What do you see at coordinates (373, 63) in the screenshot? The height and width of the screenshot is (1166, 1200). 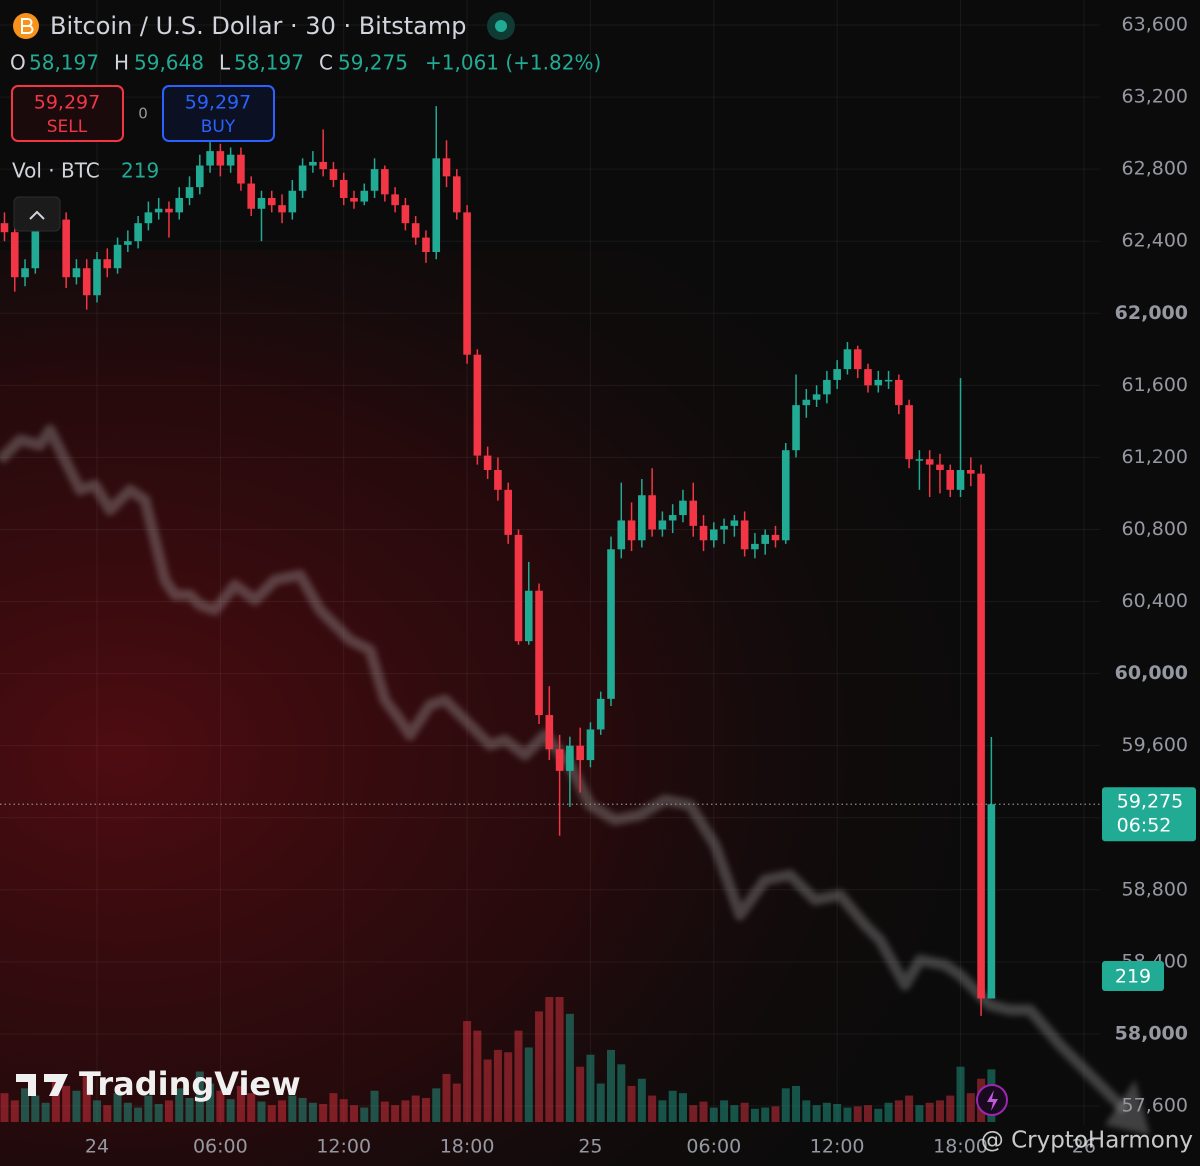 I see `ohlc-value: 59,275` at bounding box center [373, 63].